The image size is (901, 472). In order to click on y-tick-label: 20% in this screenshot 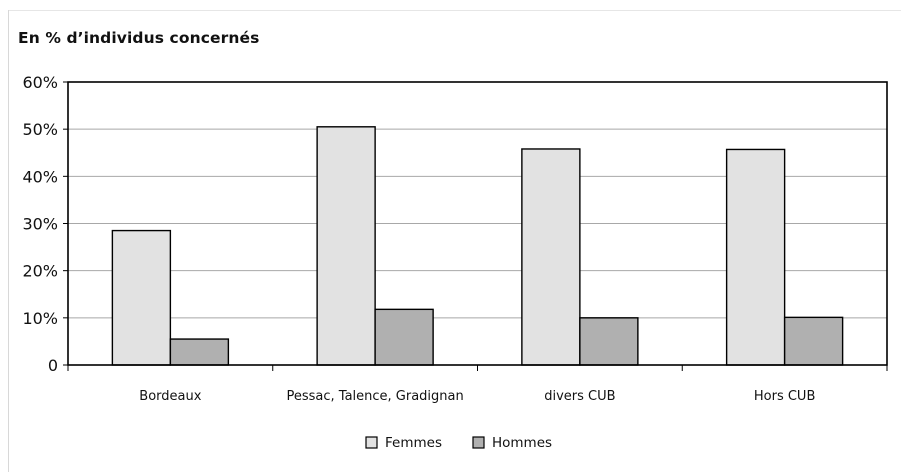, I will do `click(40, 271)`.